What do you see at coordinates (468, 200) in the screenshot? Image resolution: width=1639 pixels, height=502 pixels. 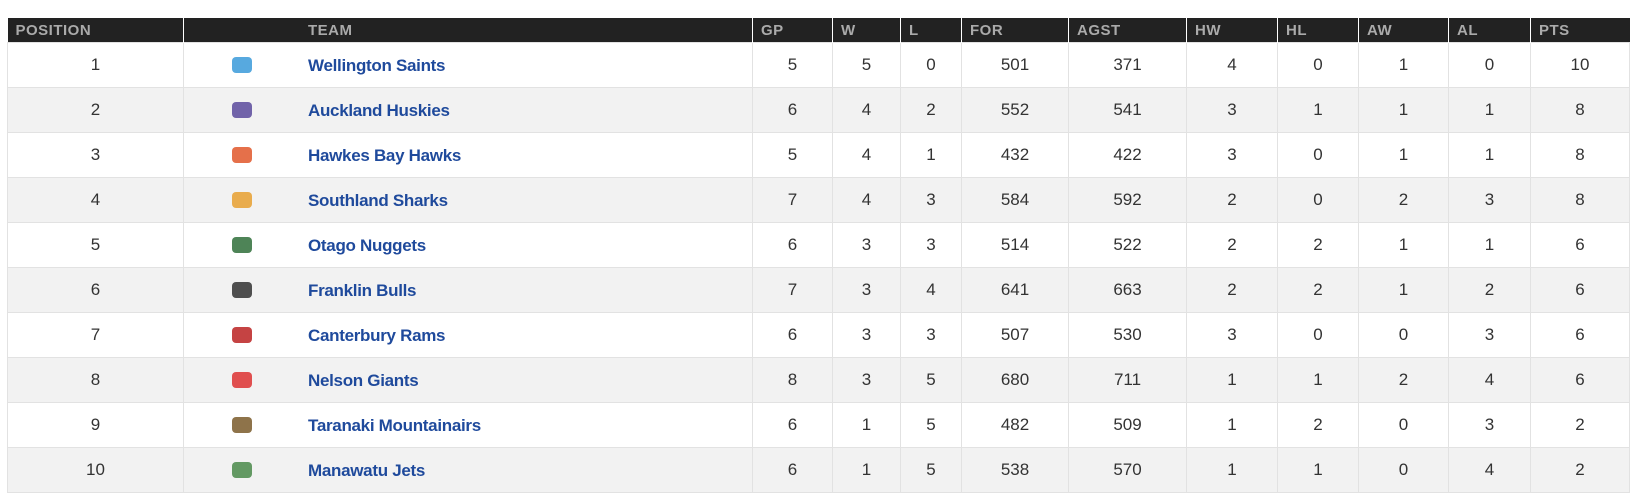 I see `team-cell: Southland Sharks` at bounding box center [468, 200].